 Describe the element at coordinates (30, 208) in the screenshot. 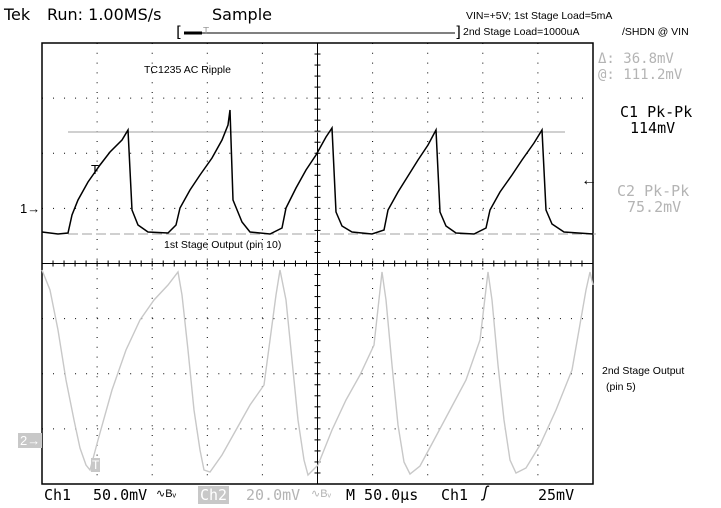

I see `ch1-ground-marker: 1→` at that location.